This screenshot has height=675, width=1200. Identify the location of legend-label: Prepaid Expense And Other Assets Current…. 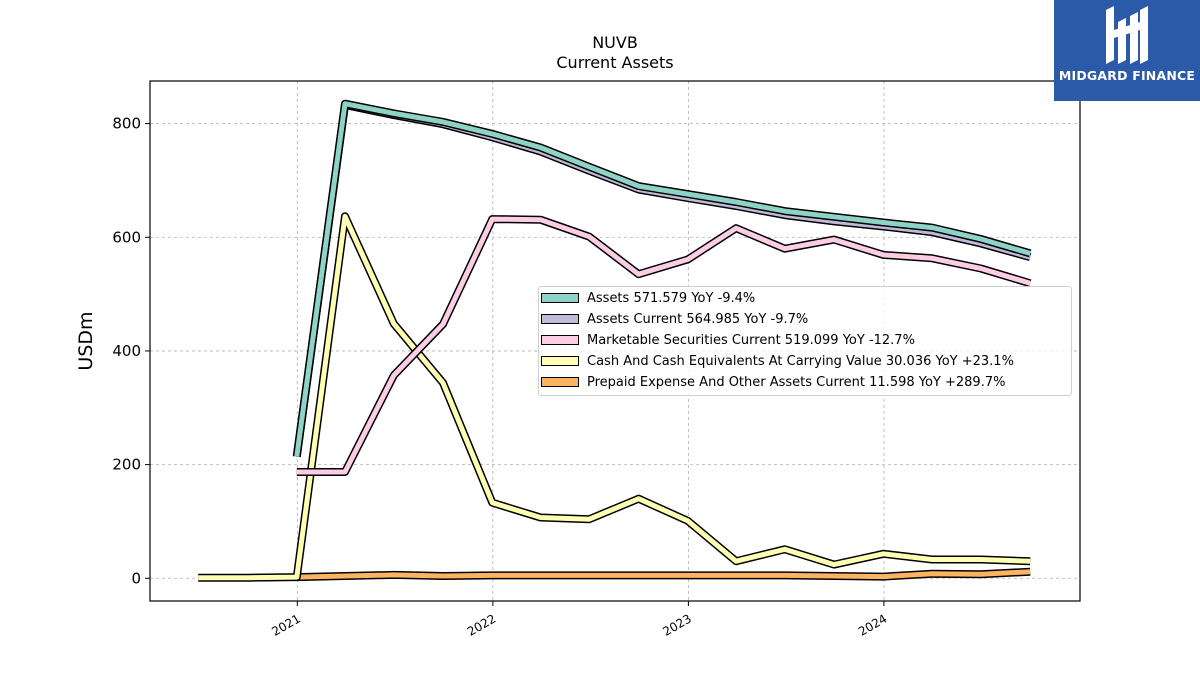
(796, 382).